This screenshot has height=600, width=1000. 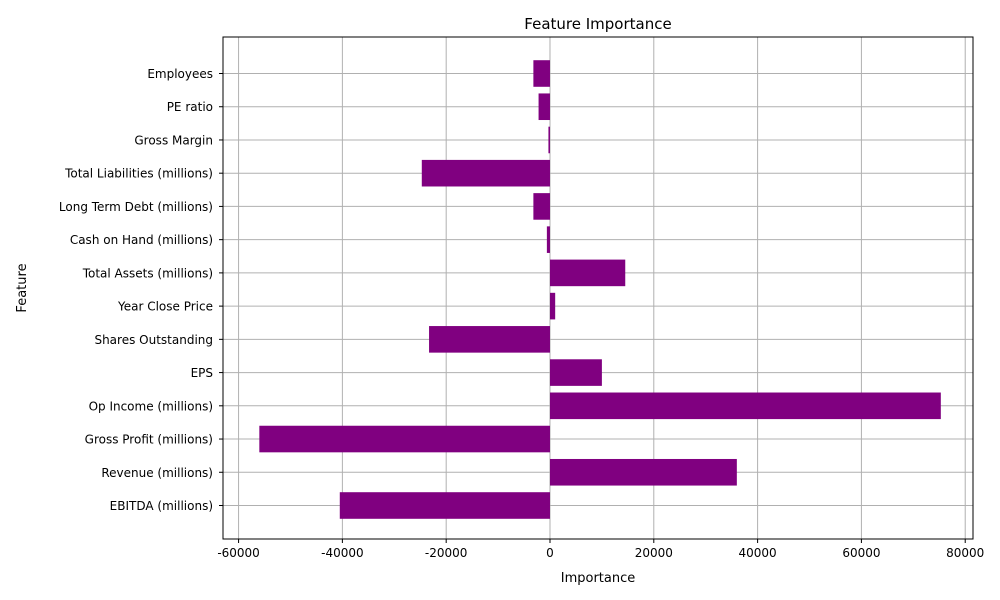 I want to click on y-tick-label: Employees, so click(x=180, y=74).